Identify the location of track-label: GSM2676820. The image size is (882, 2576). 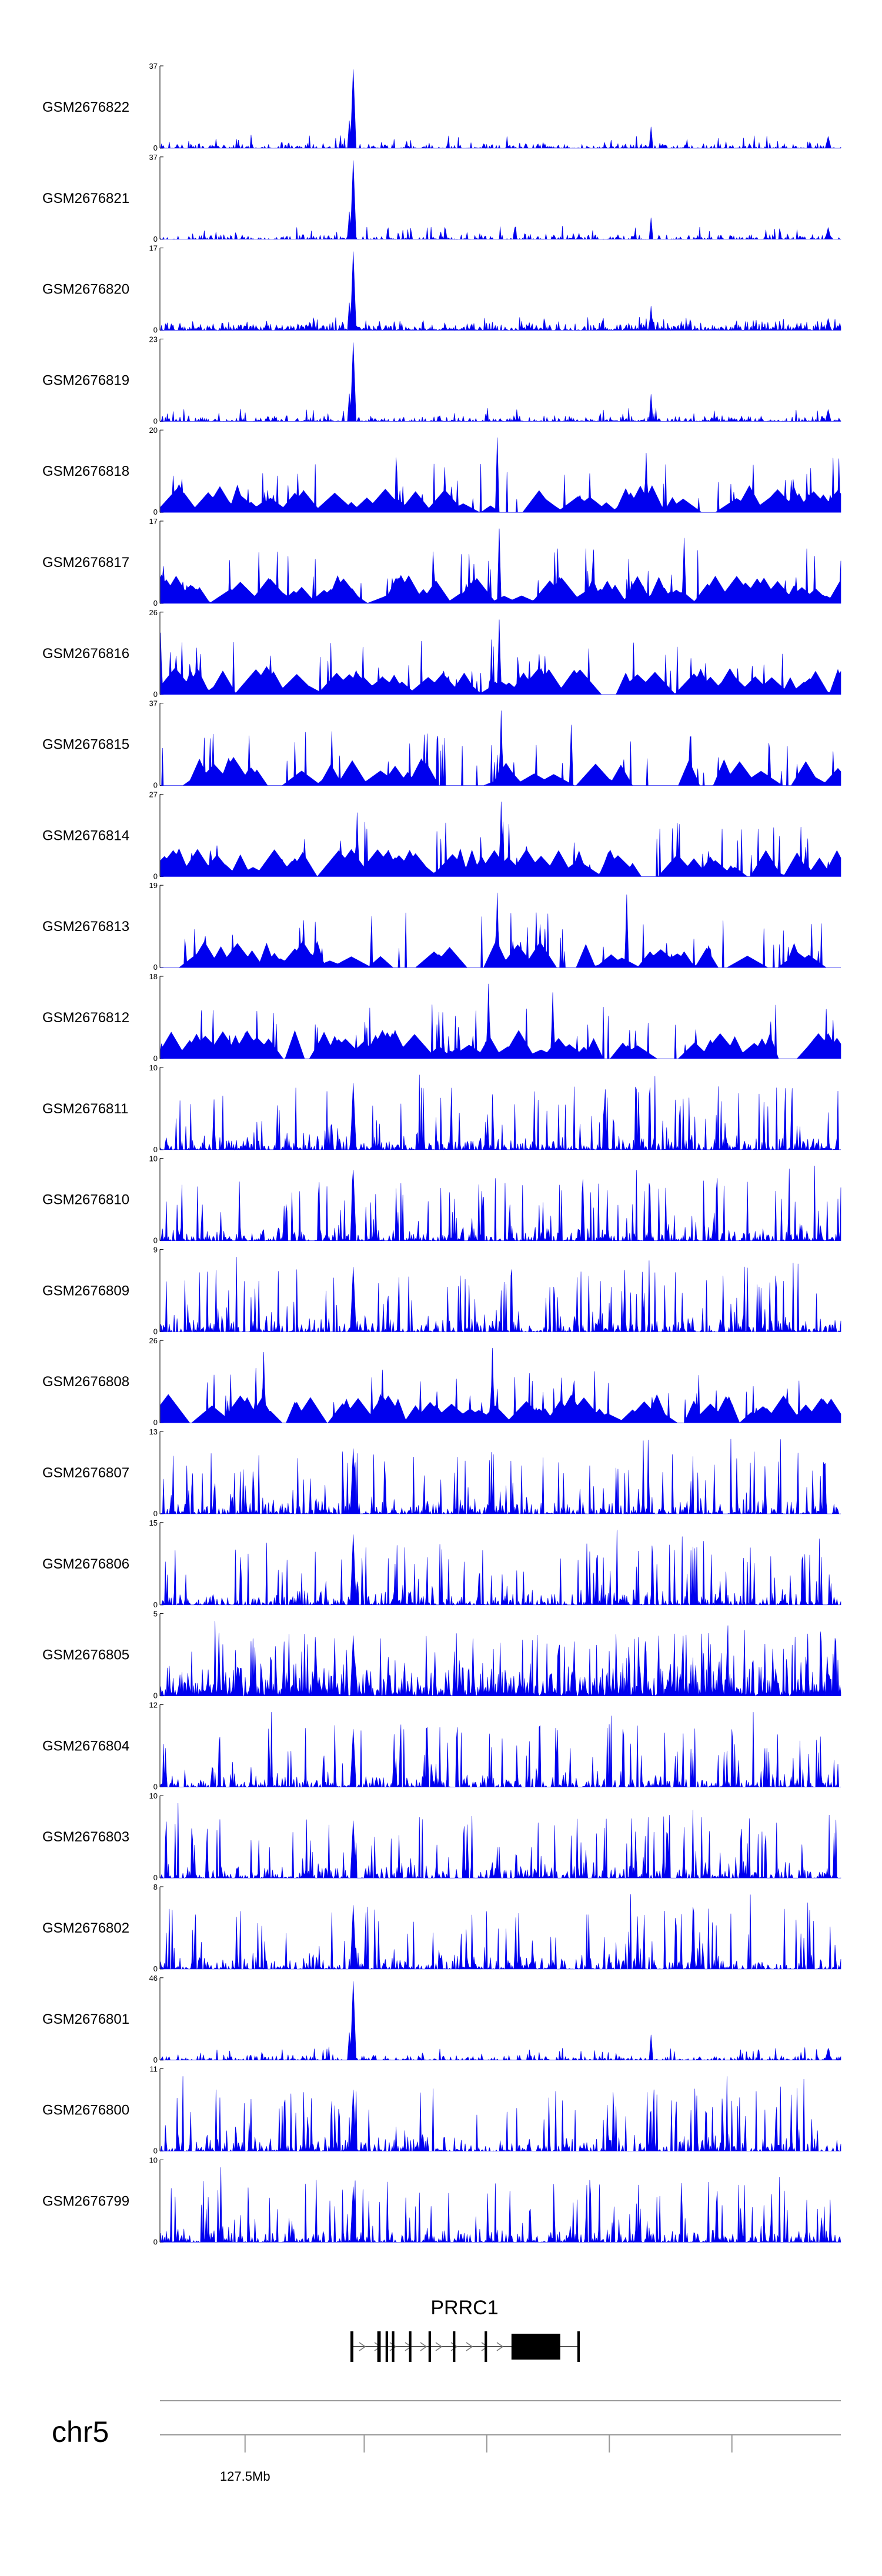
(85, 290).